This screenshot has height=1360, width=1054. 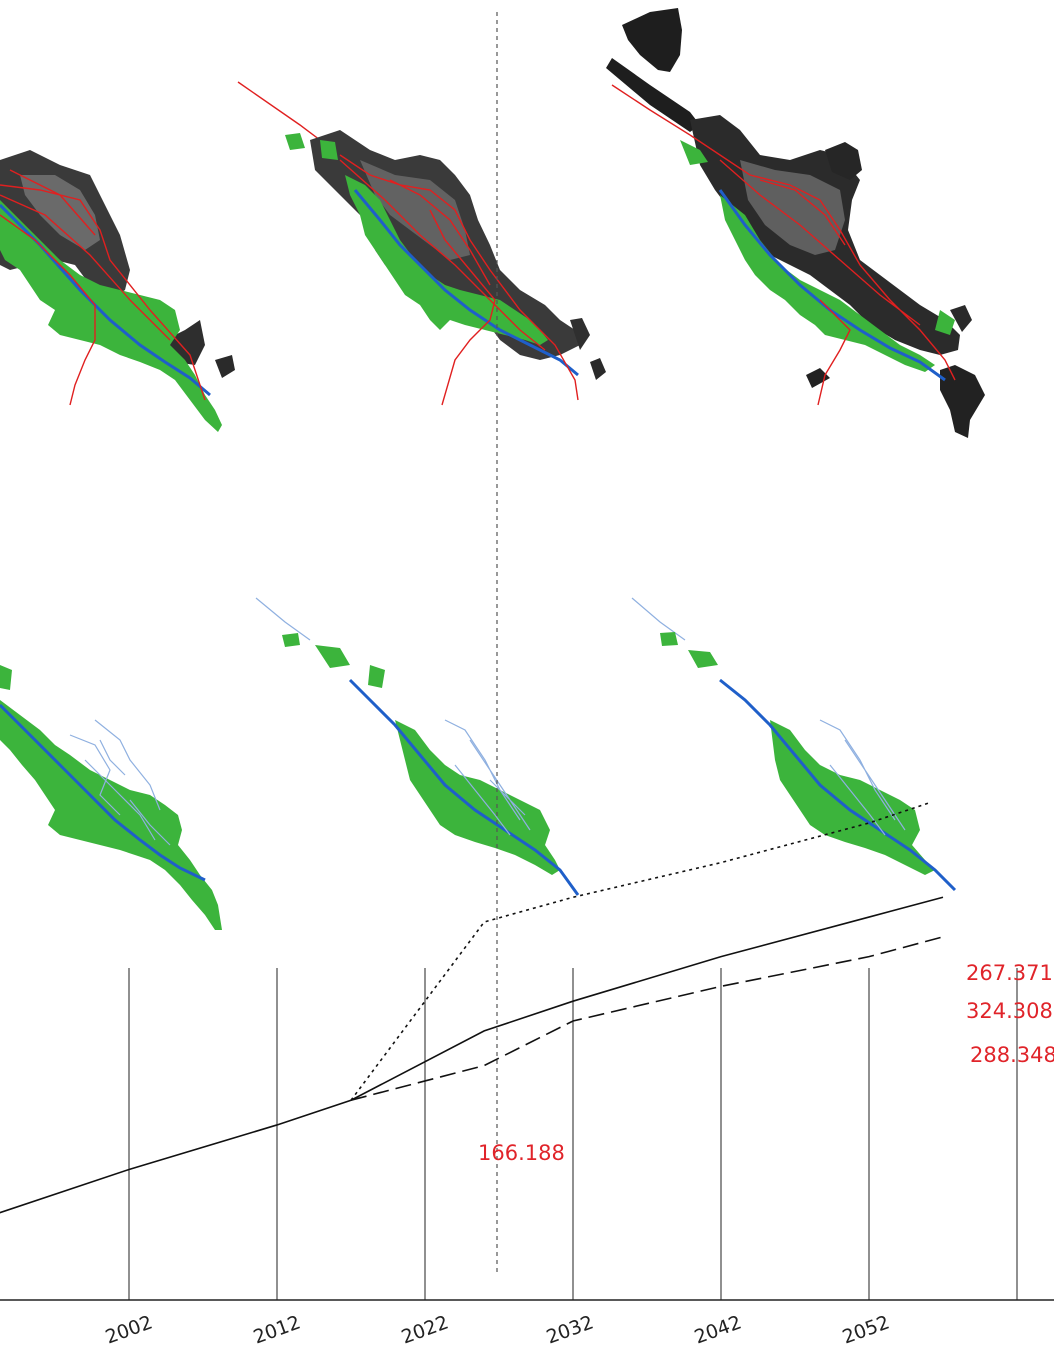 I want to click on year-tick-label: 2052, so click(x=866, y=1329).